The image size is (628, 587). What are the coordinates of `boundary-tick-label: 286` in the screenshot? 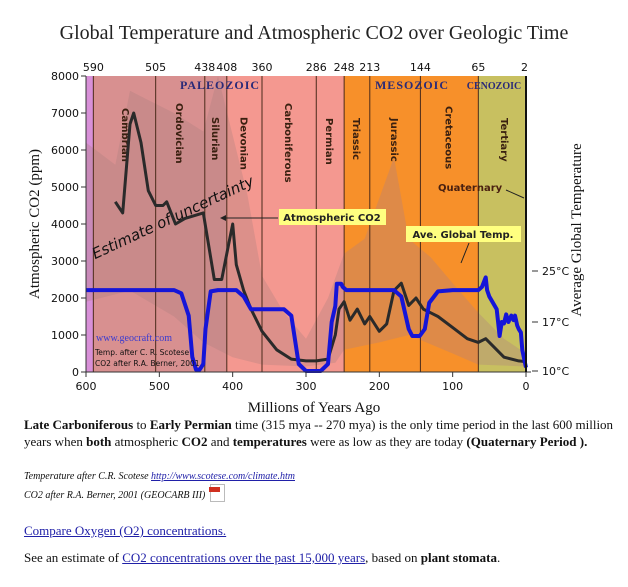 It's located at (316, 67).